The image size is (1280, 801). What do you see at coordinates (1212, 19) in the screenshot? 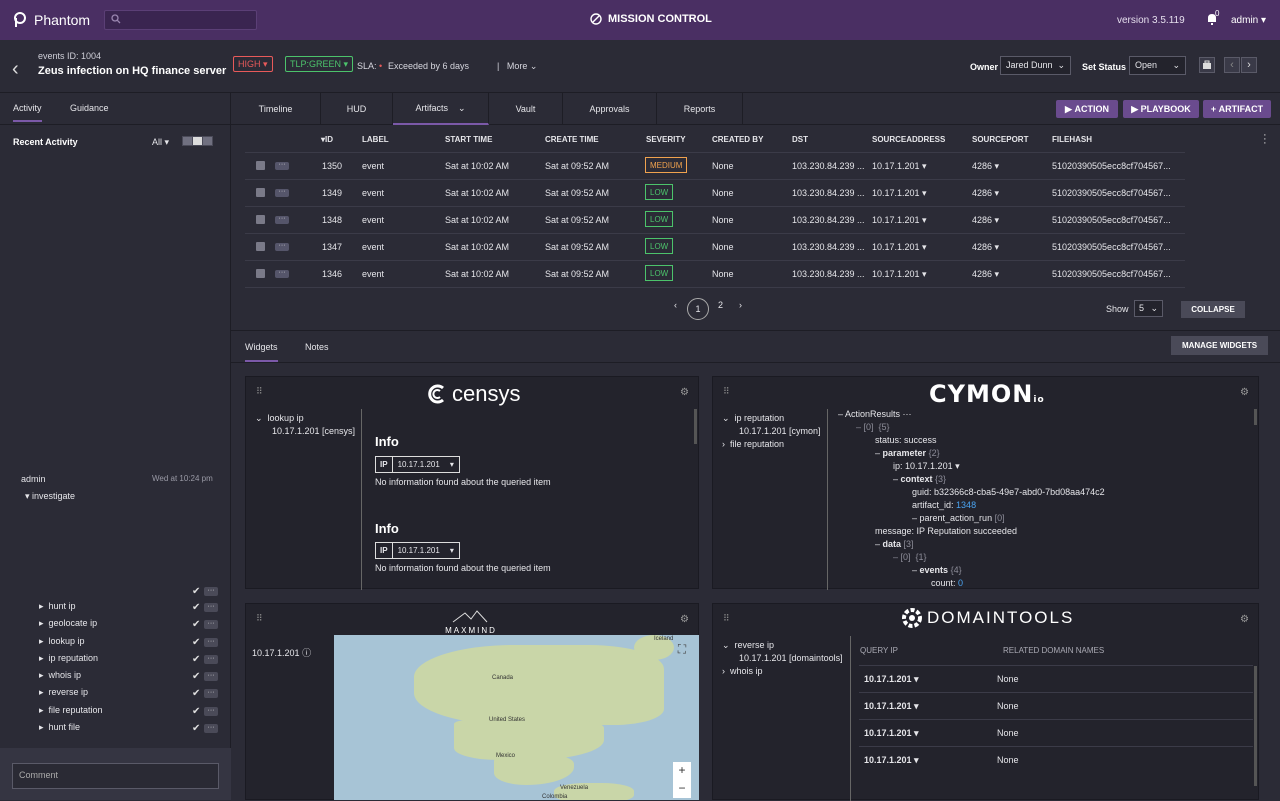
I see `bell-icon` at bounding box center [1212, 19].